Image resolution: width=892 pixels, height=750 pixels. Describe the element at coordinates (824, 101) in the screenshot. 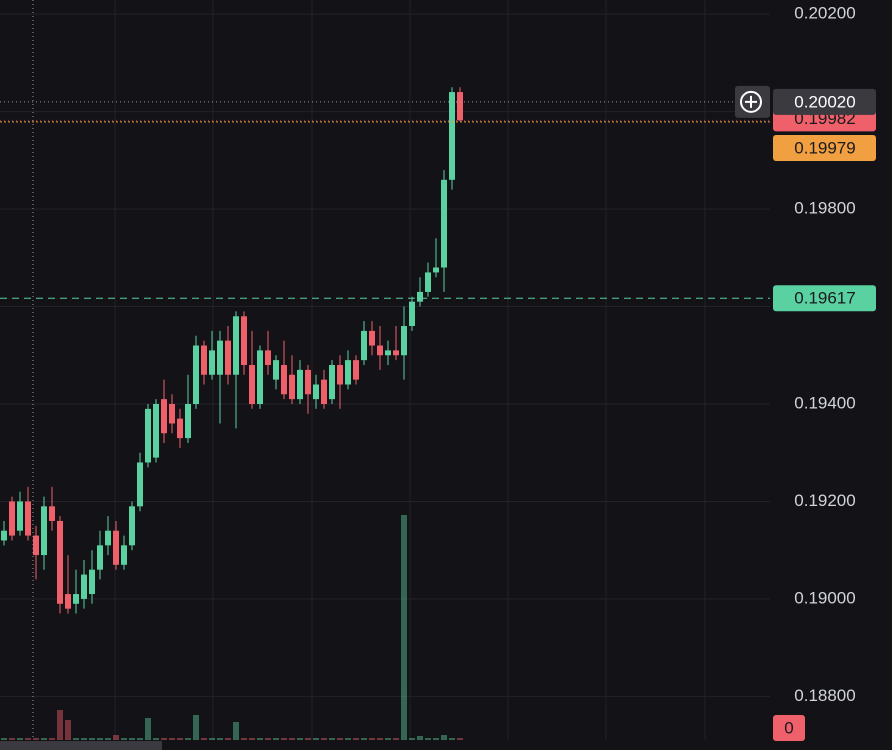

I see `crosshair-price-label-box` at that location.